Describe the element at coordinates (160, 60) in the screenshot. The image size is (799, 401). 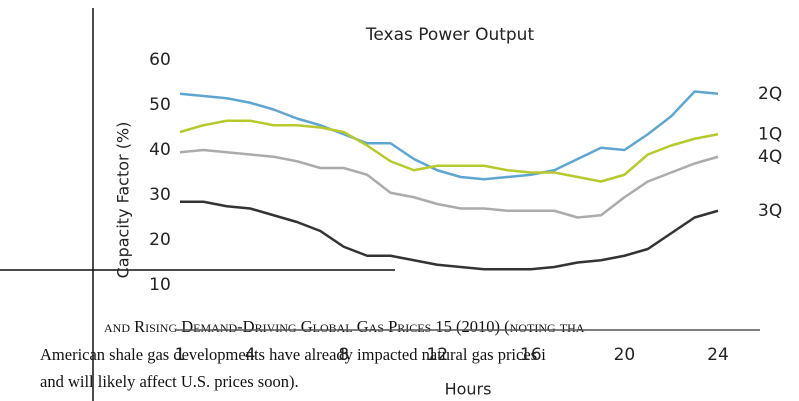
I see `y-tick-label: 60` at that location.